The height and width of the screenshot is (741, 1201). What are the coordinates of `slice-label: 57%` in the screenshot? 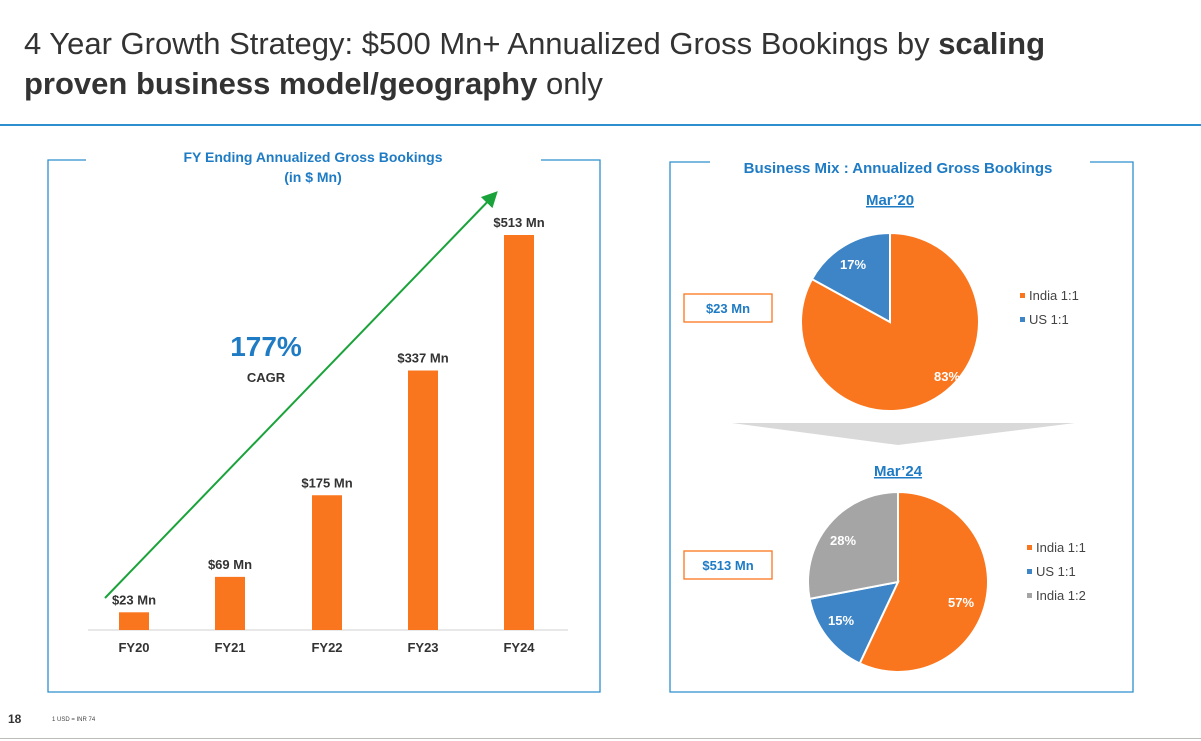 It's located at (961, 602).